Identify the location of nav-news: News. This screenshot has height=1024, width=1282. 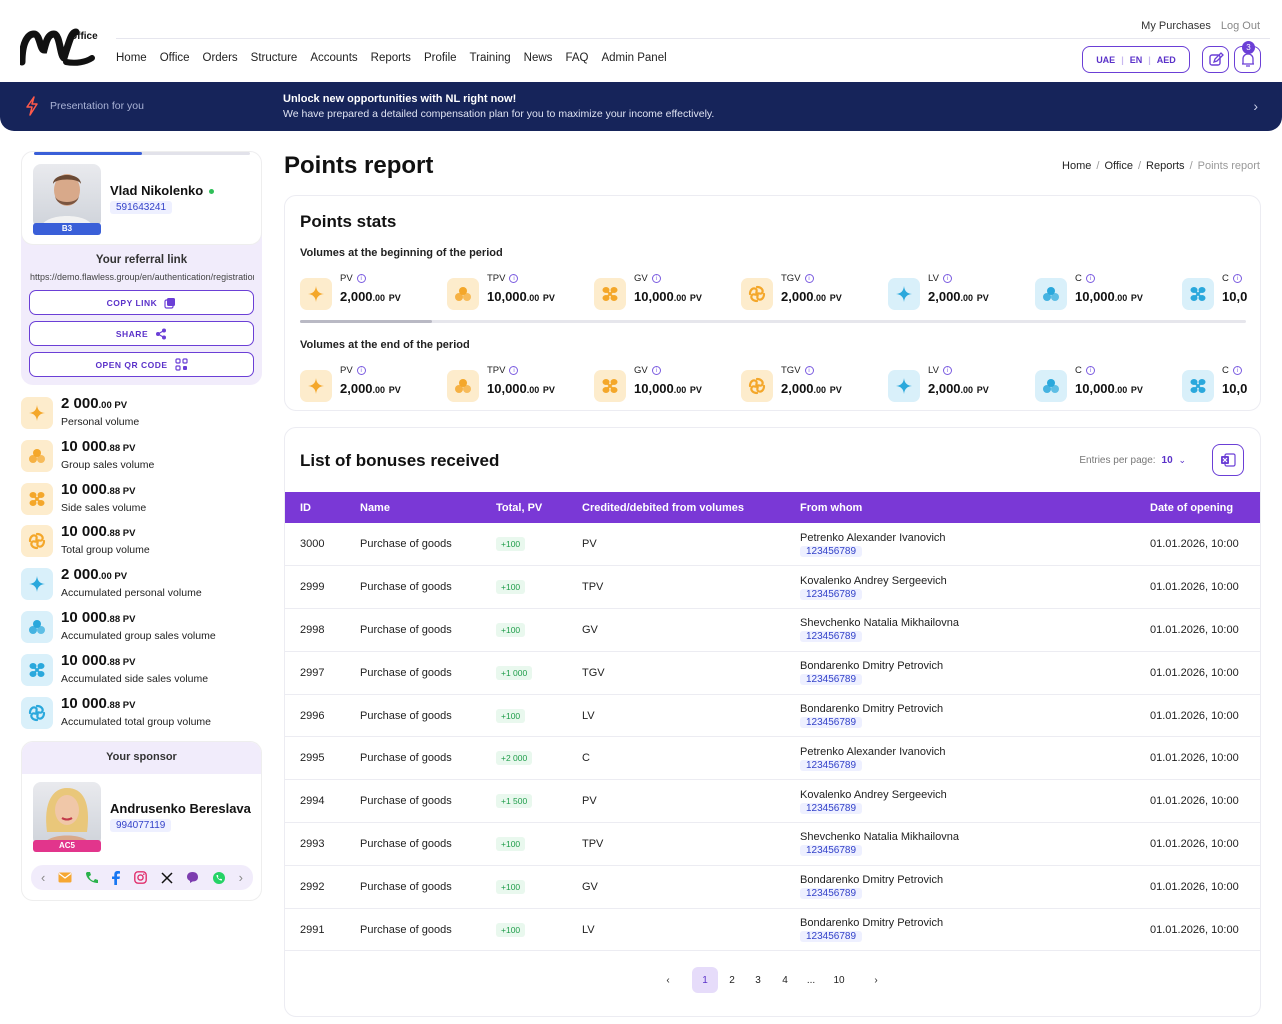
(538, 58).